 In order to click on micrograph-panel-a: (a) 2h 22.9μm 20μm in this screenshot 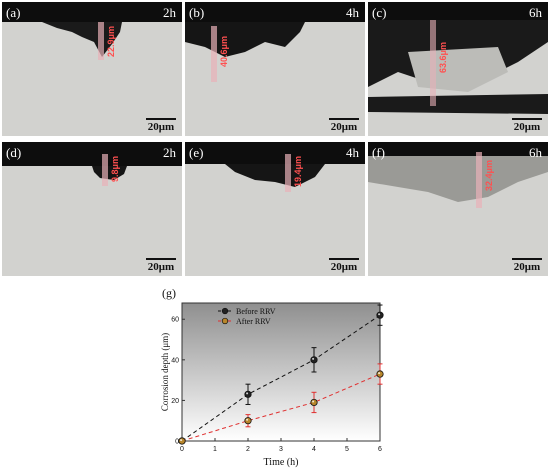, I will do `click(92, 69)`.